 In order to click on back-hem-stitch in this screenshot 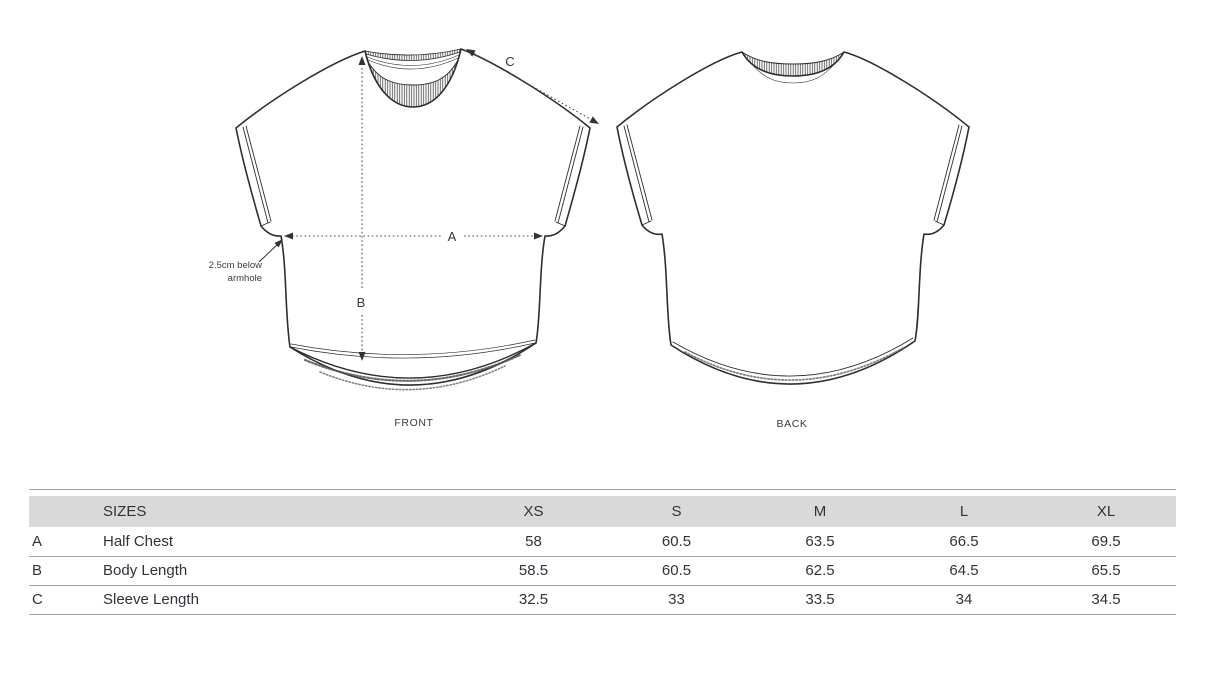, I will do `click(793, 357)`.